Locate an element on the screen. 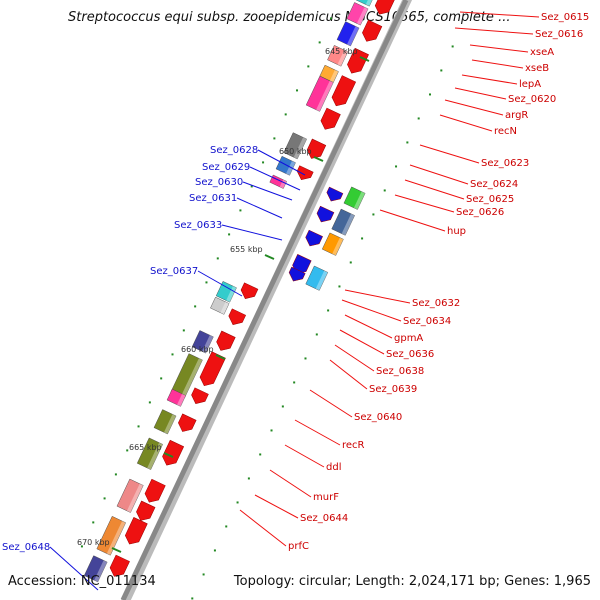 The image size is (600, 600). gene-label-Sez_0630: Sez_0630 is located at coordinates (219, 182).